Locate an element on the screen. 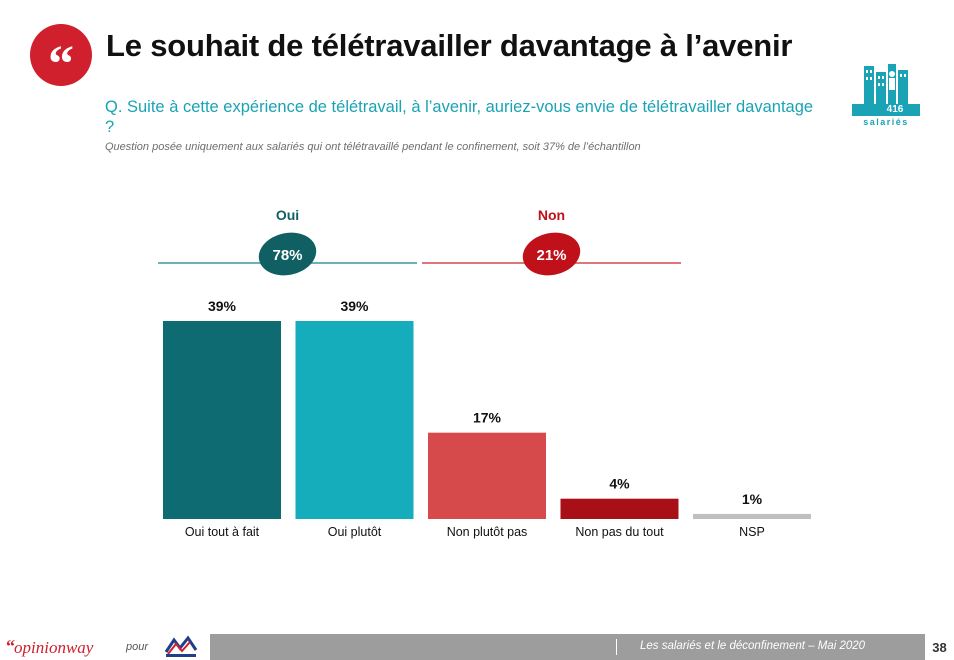 The height and width of the screenshot is (660, 954). category-label-1: Oui tout à fait is located at coordinates (222, 532).